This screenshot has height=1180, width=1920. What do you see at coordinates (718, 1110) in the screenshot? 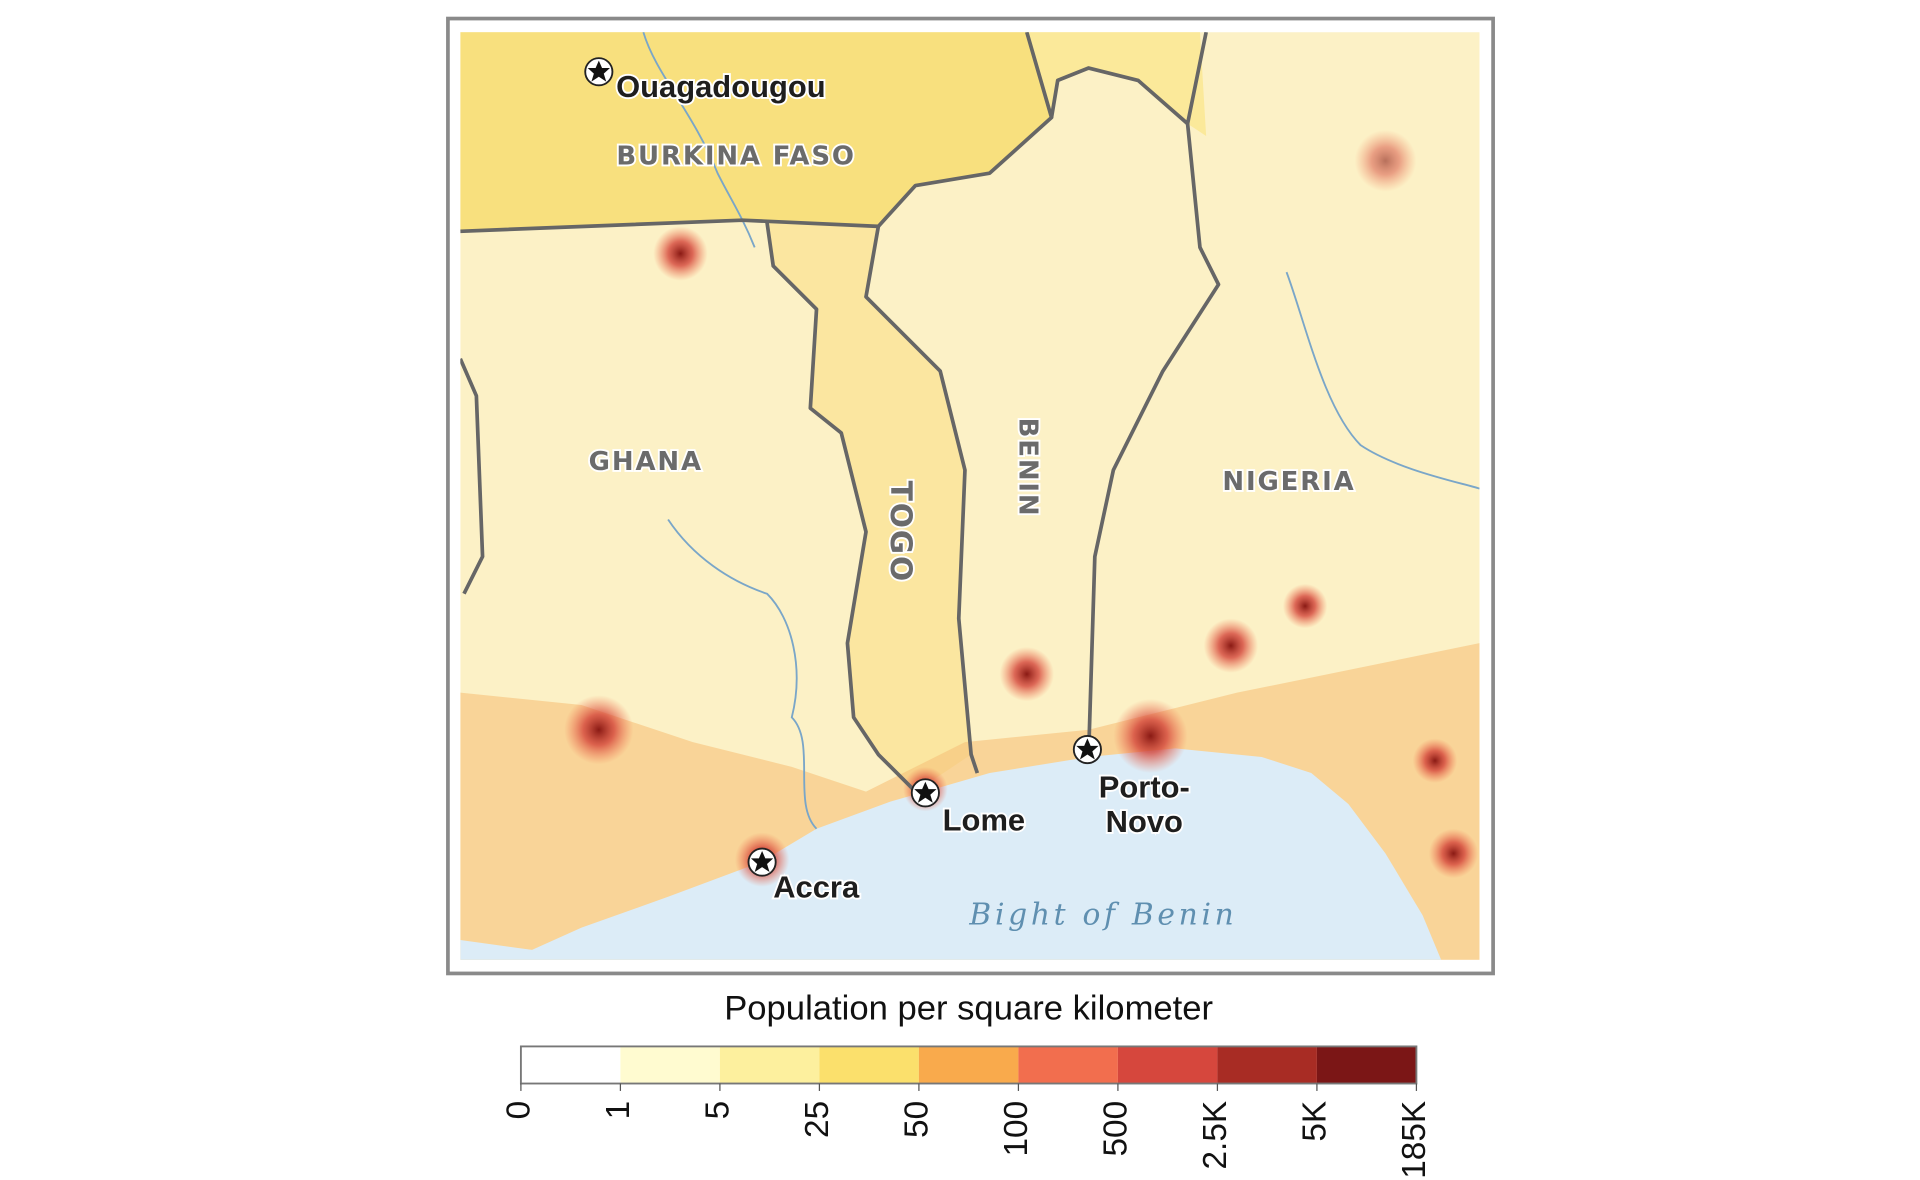
I see `legend-tick-label: 5` at bounding box center [718, 1110].